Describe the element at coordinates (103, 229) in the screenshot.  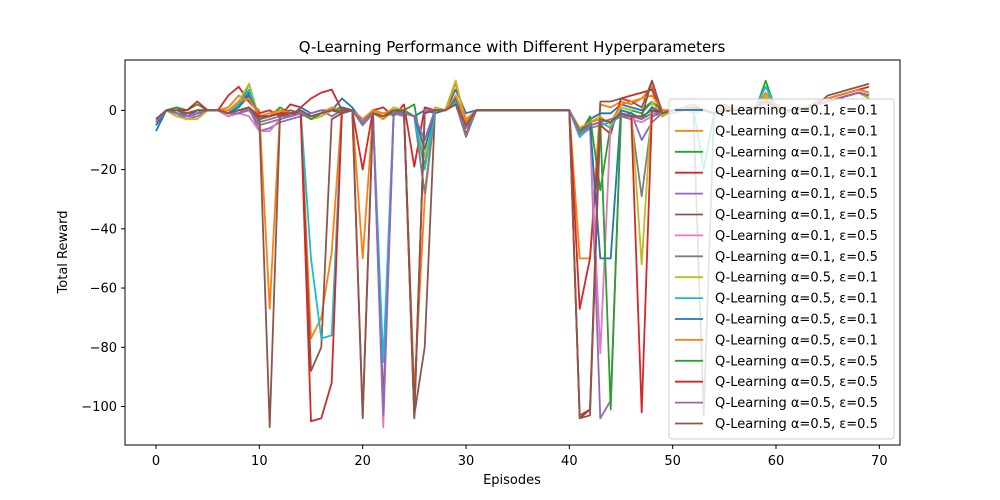
I see `y-tick-label: −40` at that location.